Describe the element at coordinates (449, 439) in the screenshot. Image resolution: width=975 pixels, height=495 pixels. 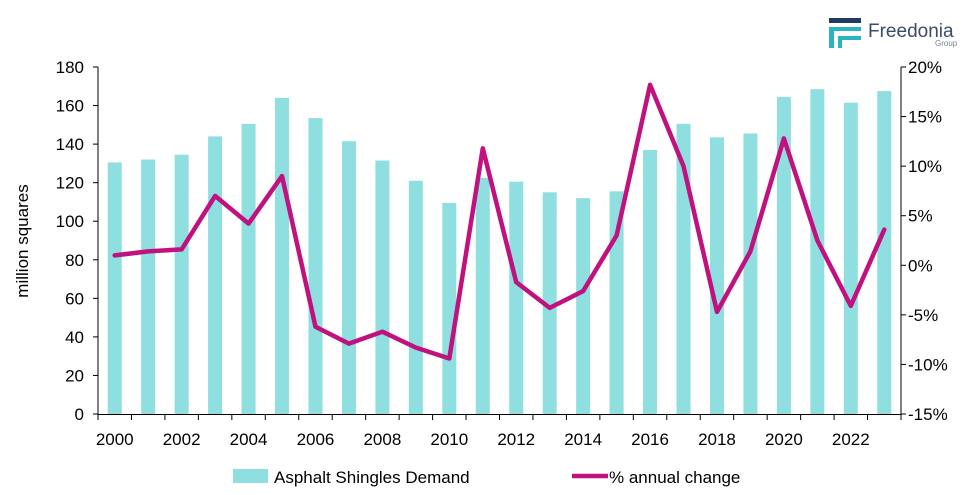
I see `x-tick-label: 2010` at that location.